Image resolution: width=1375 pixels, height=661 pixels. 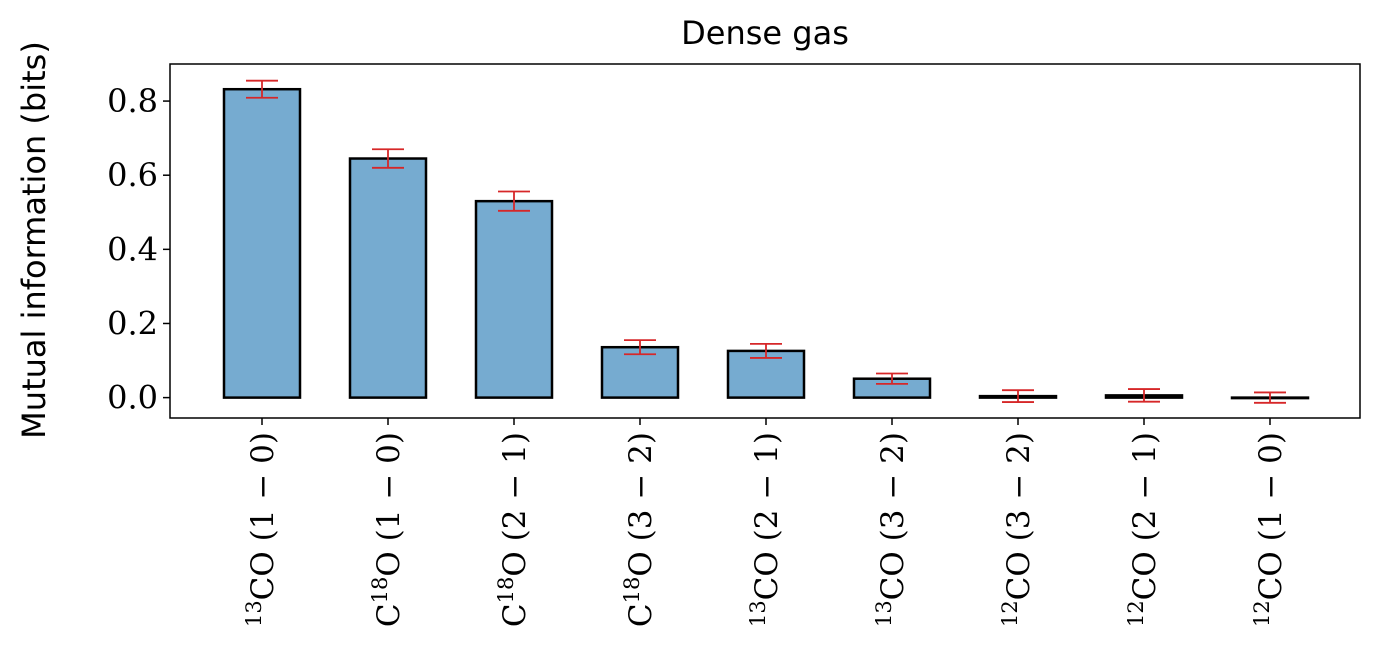 I want to click on x-tick-label: 12CO (2 − 1), so click(x=1143, y=529).